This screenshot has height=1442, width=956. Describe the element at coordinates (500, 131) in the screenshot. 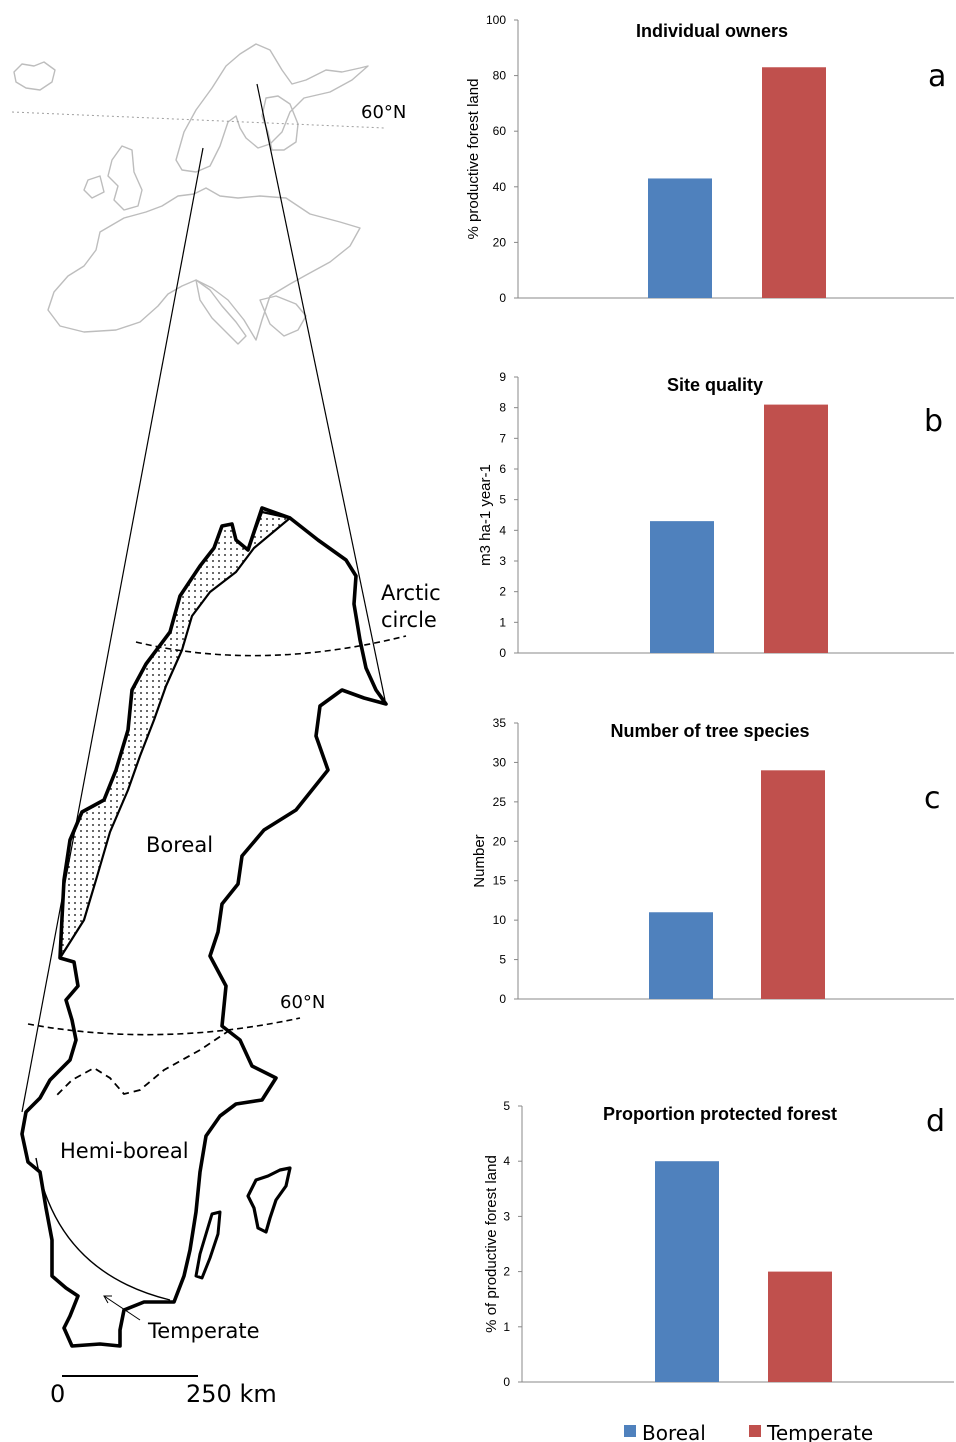

I see `chart-a-tick-label: 60` at that location.